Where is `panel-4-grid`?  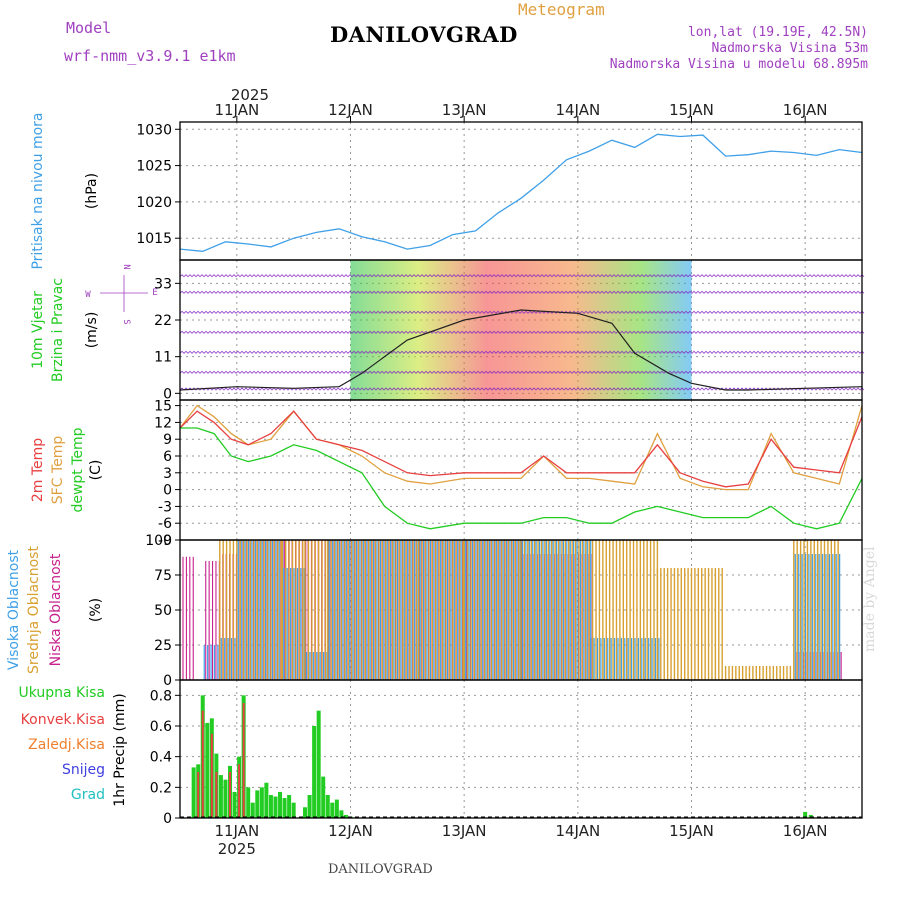
panel-4-grid is located at coordinates (521, 749).